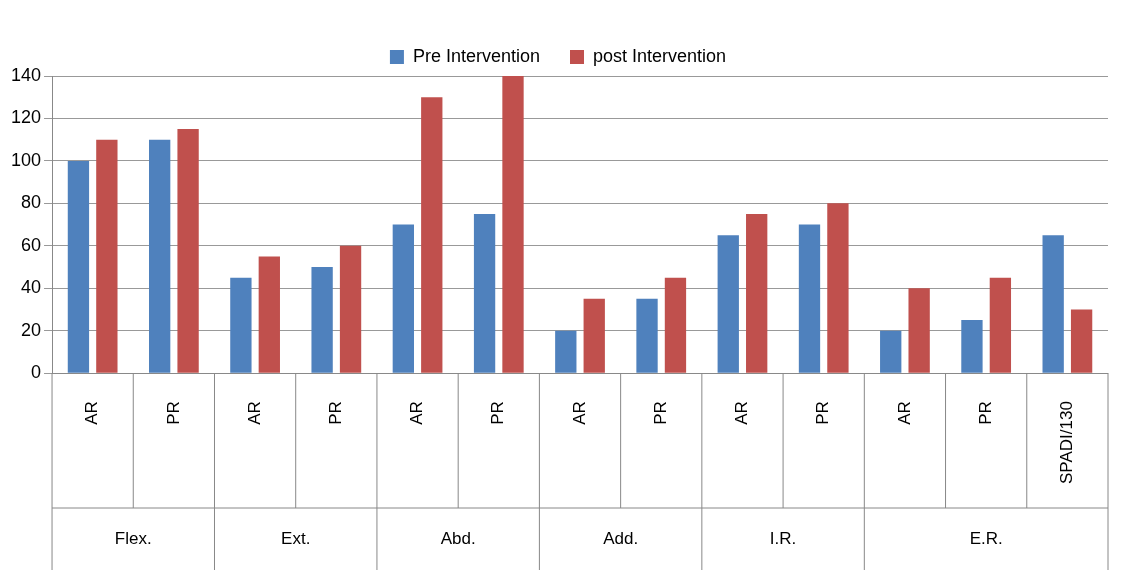  Describe the element at coordinates (1067, 442) in the screenshot. I see `x-tick-label: SPADI/130` at that location.